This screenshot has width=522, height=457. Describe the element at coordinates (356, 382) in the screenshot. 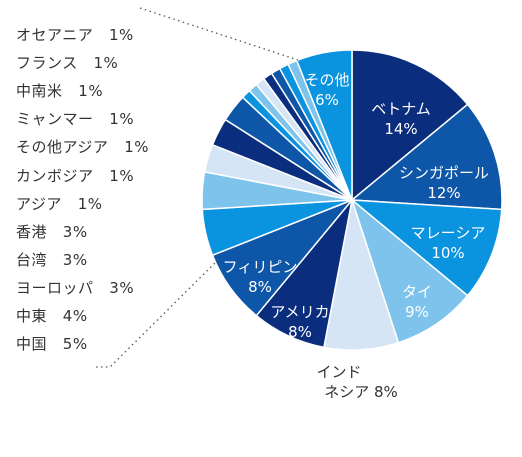

I see `slice-label: インドネシア 8%` at that location.